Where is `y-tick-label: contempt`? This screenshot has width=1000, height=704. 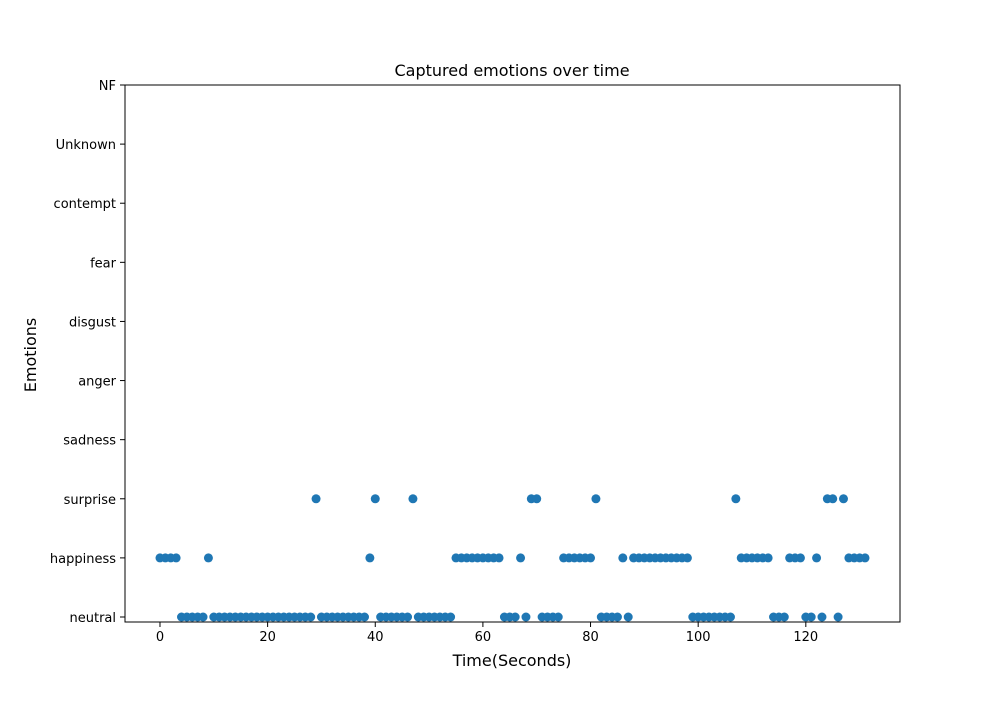
y-tick-label: contempt is located at coordinates (85, 204).